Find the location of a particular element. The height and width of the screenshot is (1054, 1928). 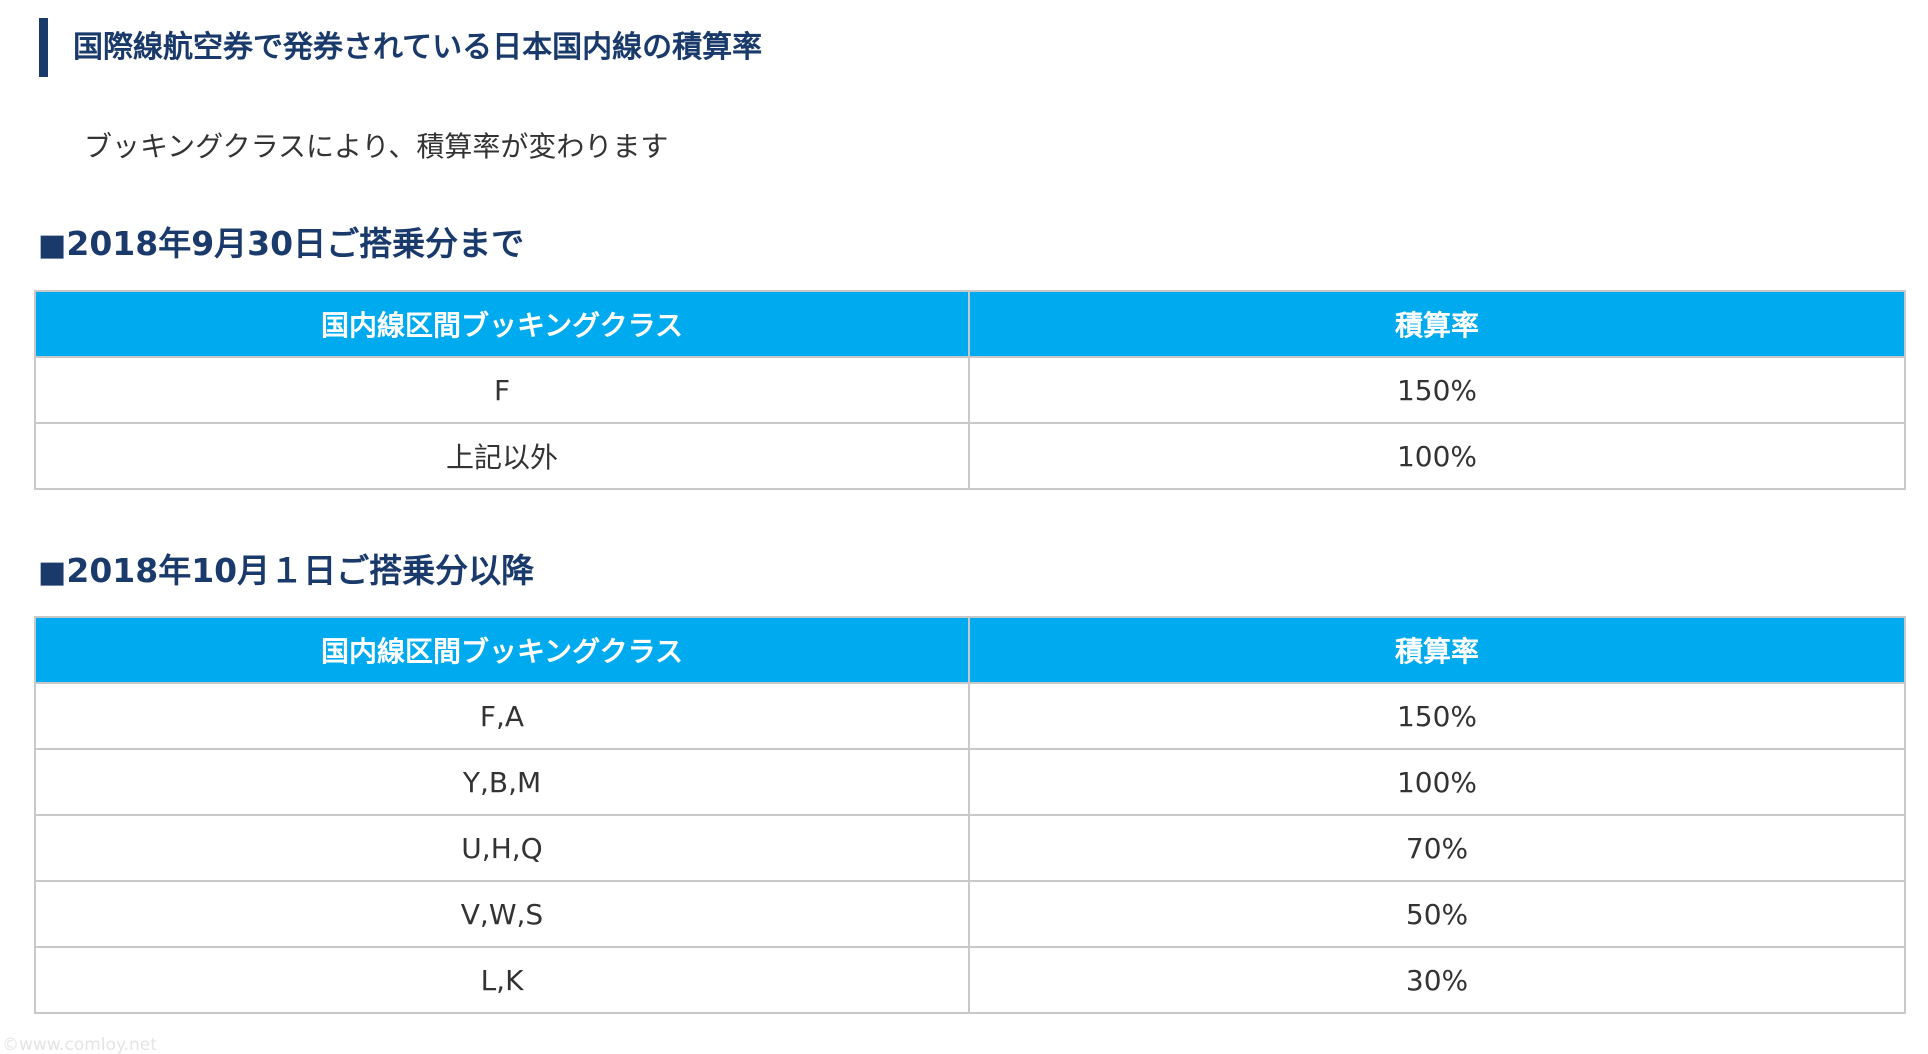

period-heading-until-2018-09-30: ■2018年9月30日ご搭乗分まで is located at coordinates (281, 245).